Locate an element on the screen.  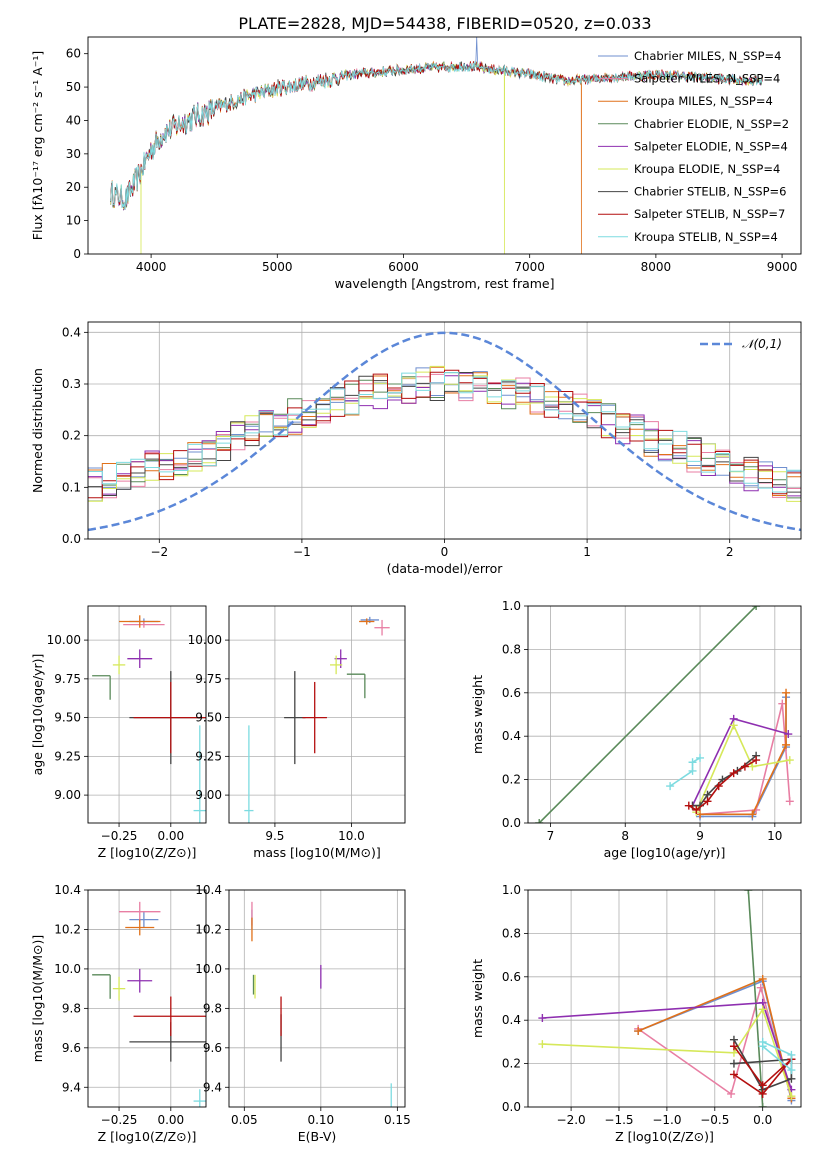
y-tick-label: 9.8 is located at coordinates (212, 1008).